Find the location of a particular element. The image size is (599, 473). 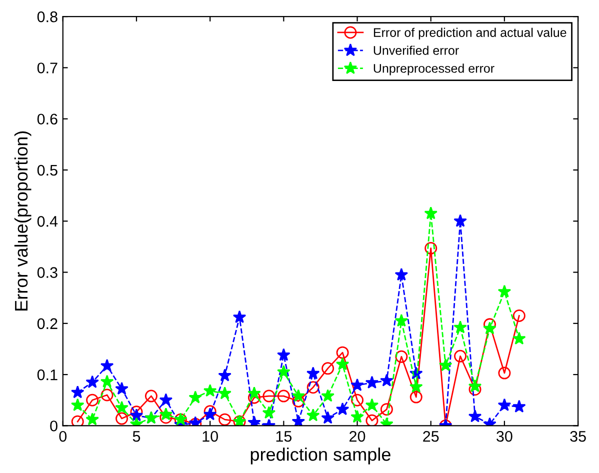

y-tick-label: 0.7 is located at coordinates (47, 68).